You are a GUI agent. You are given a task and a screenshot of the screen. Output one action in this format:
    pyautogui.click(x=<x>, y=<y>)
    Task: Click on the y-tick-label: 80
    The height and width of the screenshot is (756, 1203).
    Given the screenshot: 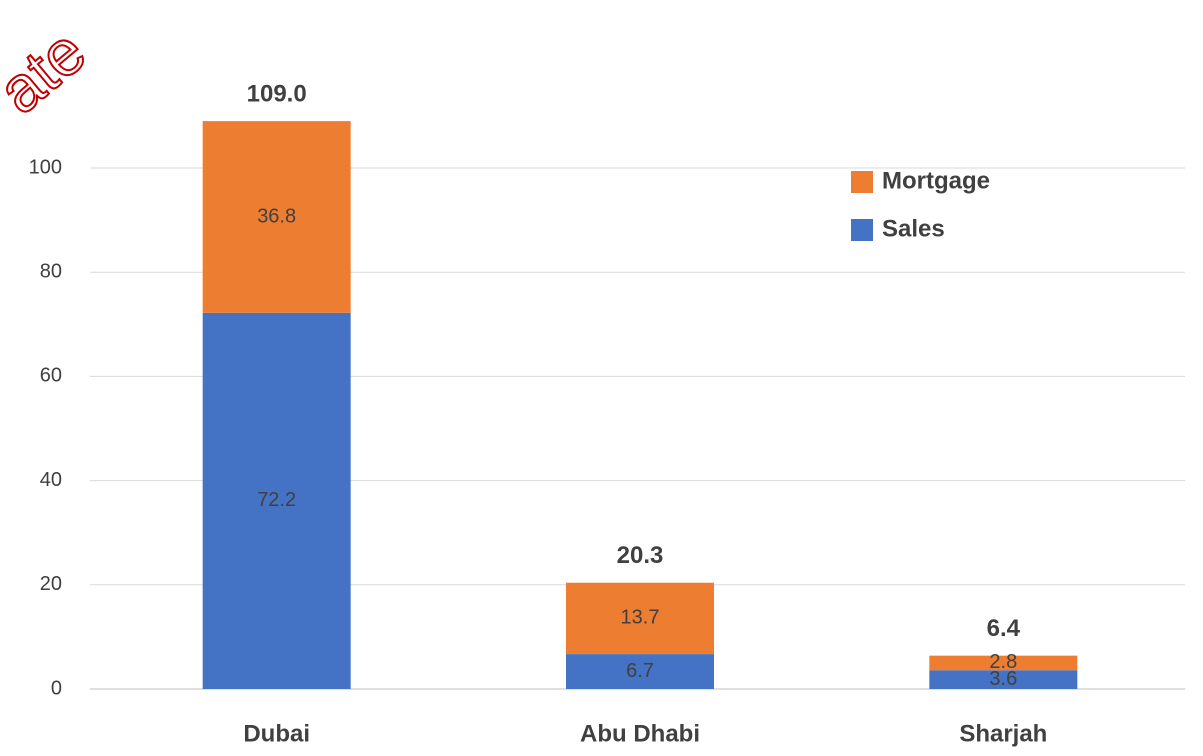 What is the action you would take?
    pyautogui.click(x=51, y=271)
    